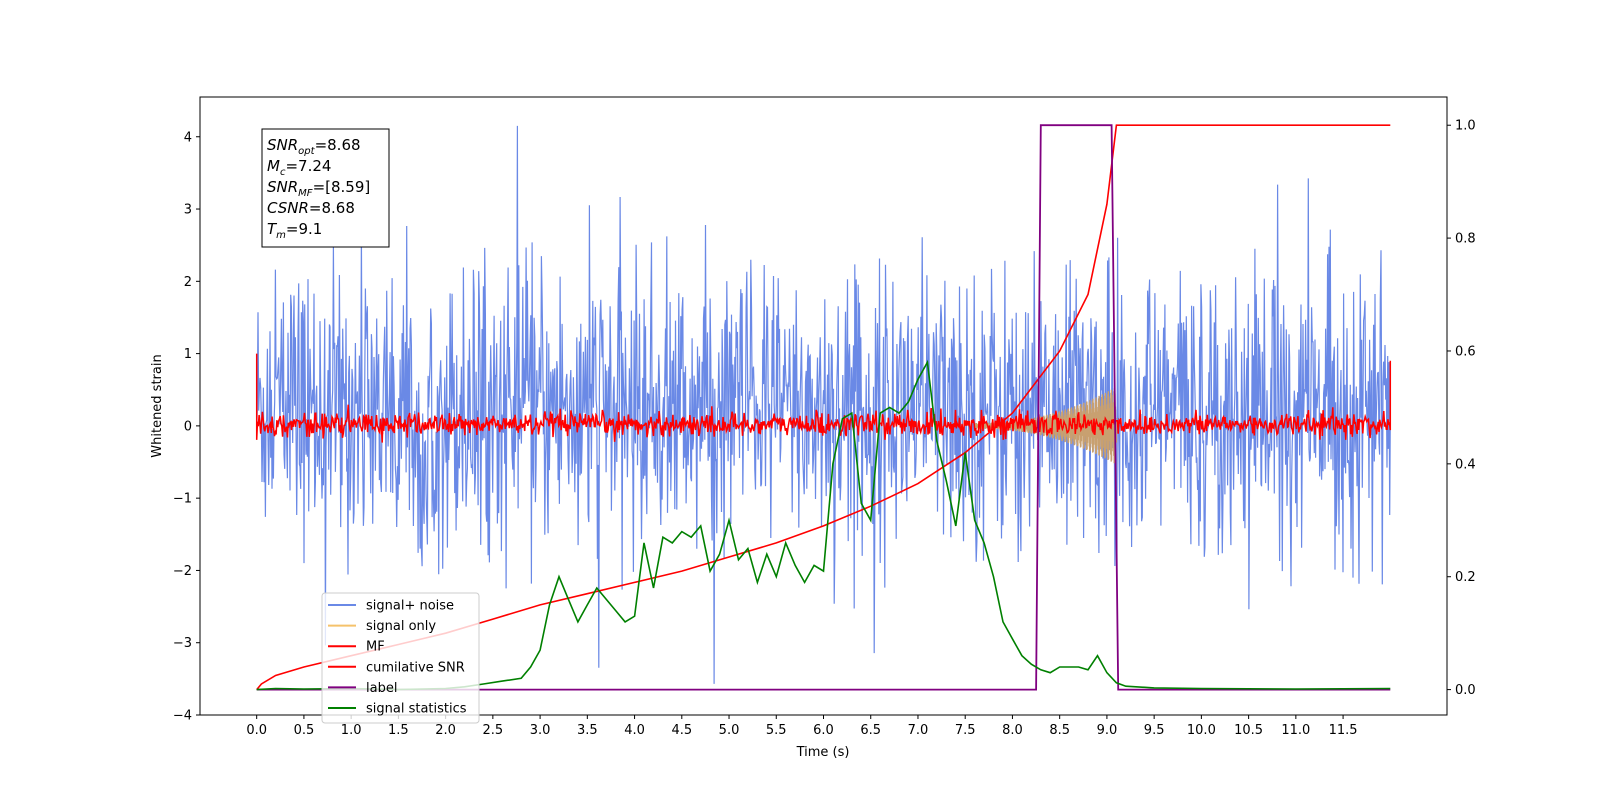 The width and height of the screenshot is (1600, 800). What do you see at coordinates (1465, 690) in the screenshot?
I see `y2-tick-label: 0.0` at bounding box center [1465, 690].